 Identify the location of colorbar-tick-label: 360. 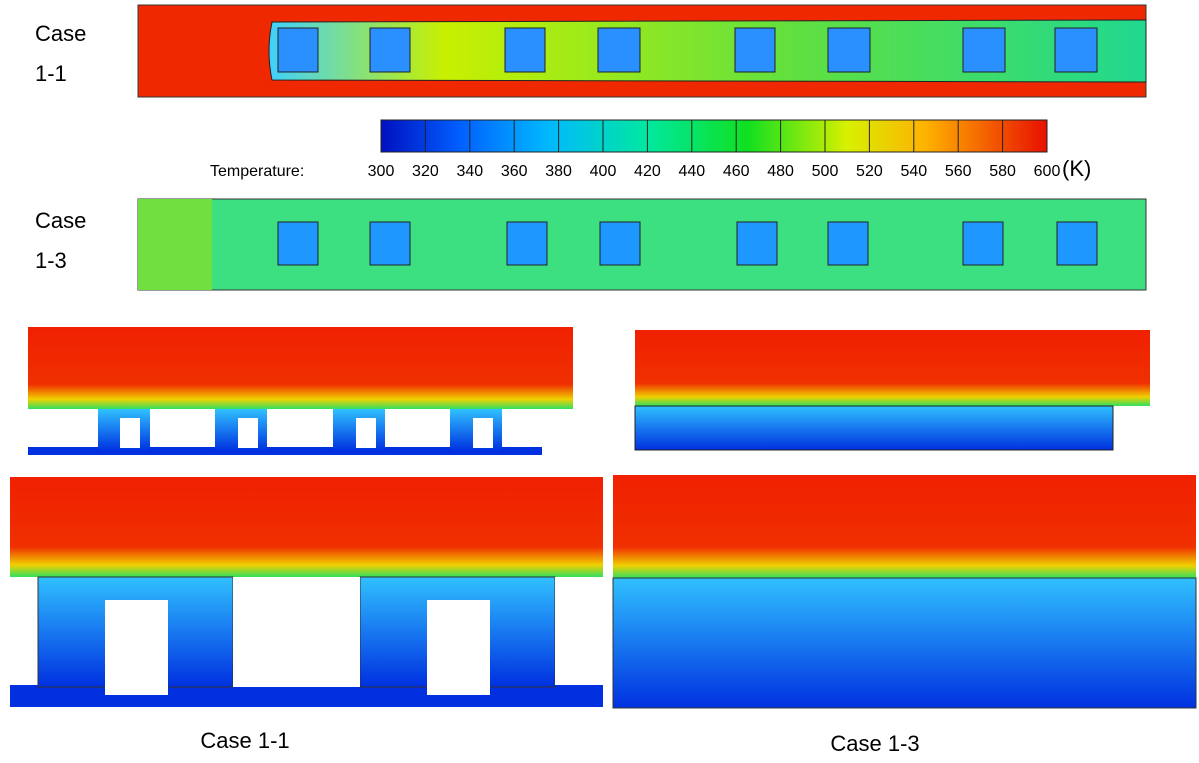
(514, 171).